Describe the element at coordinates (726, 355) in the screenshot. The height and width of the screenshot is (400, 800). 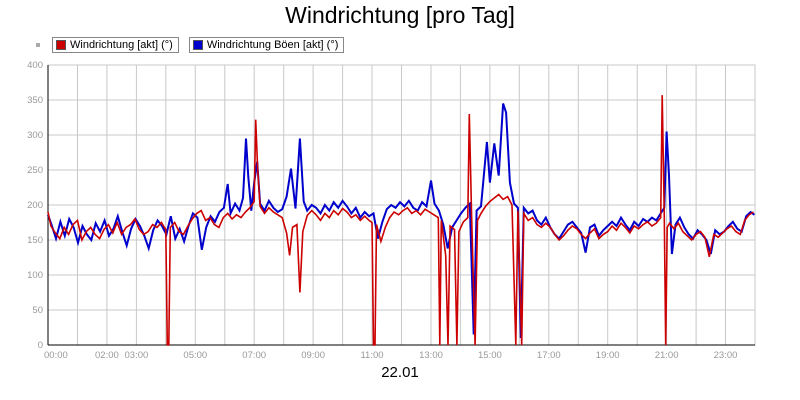
I see `svg-text: 23:00` at that location.